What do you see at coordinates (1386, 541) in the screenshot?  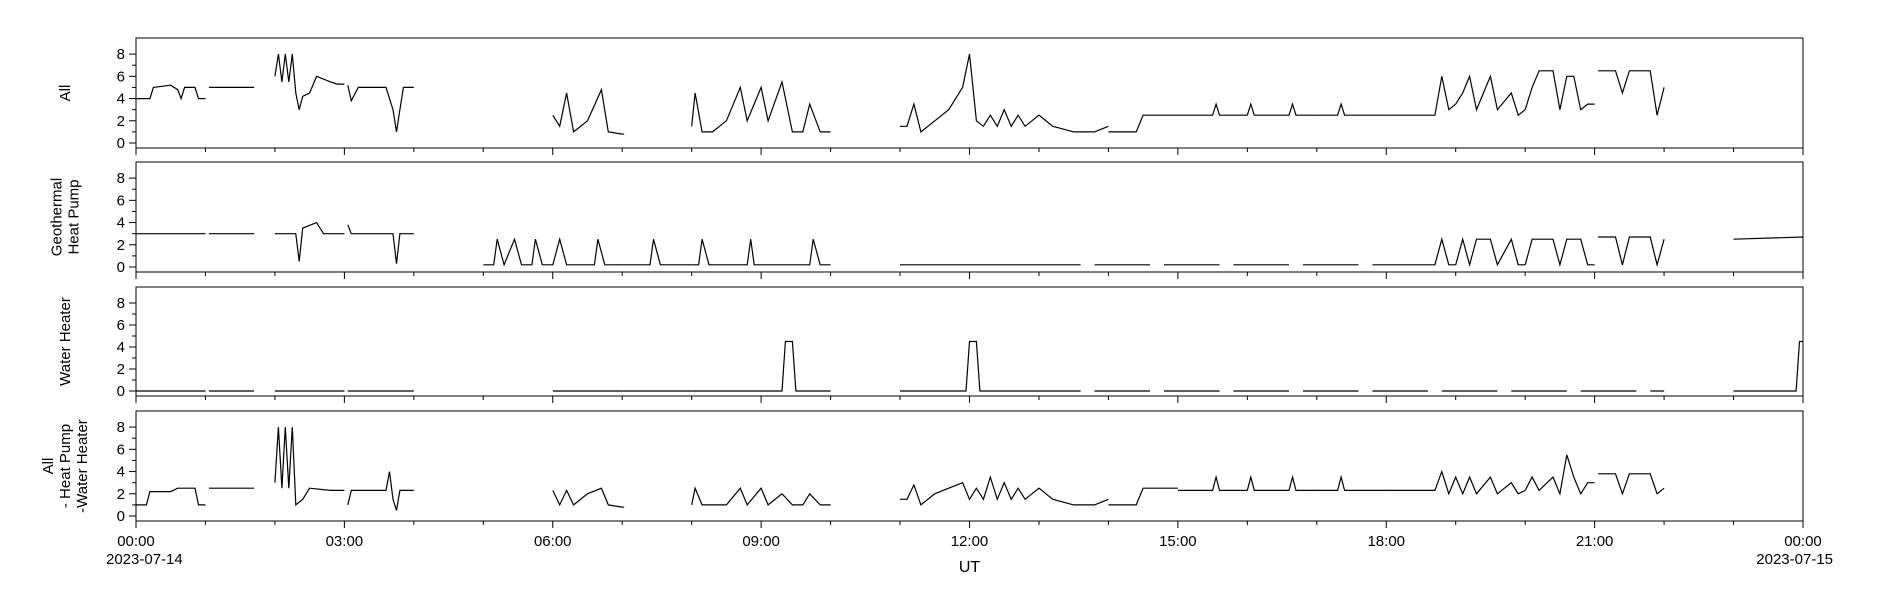 I see `x-tick-label: 18:00` at bounding box center [1386, 541].